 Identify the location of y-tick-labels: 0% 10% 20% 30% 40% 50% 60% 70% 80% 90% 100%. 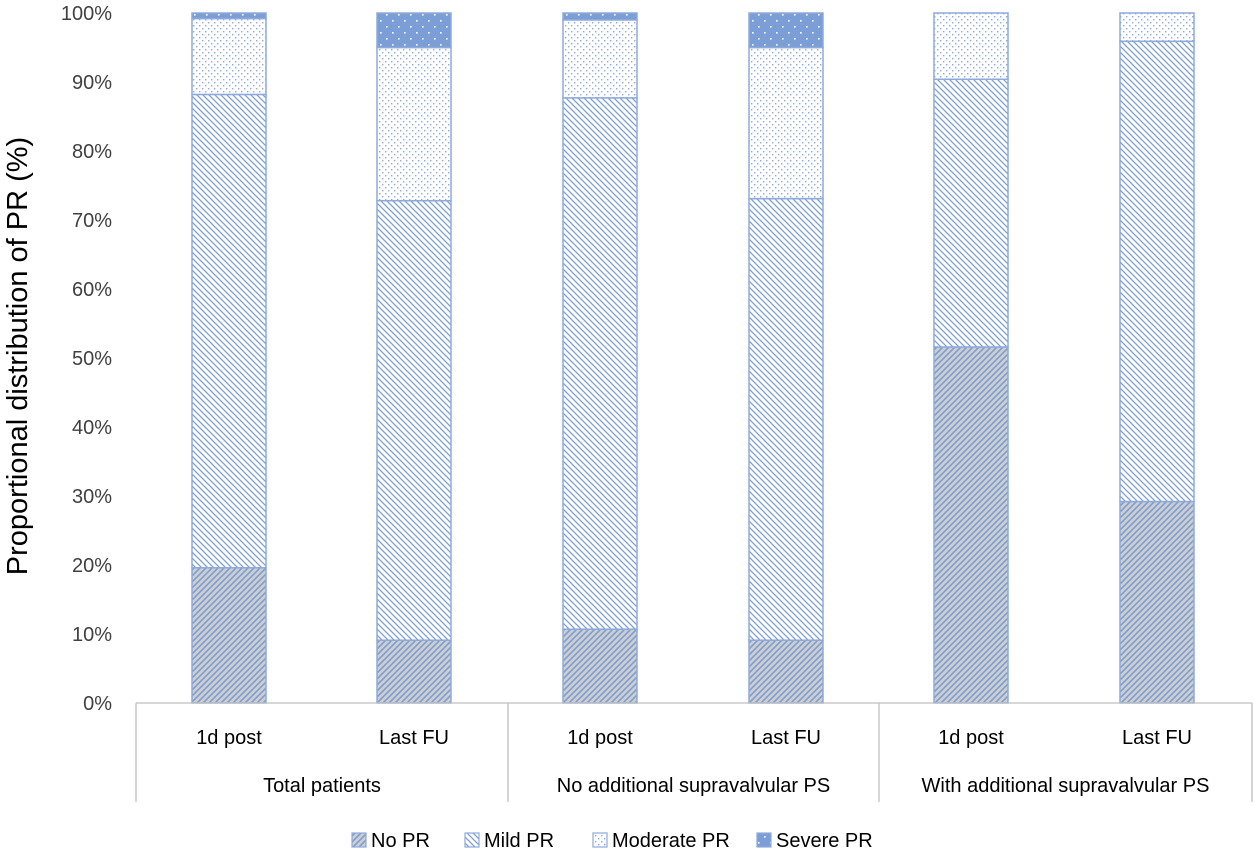
(86, 359).